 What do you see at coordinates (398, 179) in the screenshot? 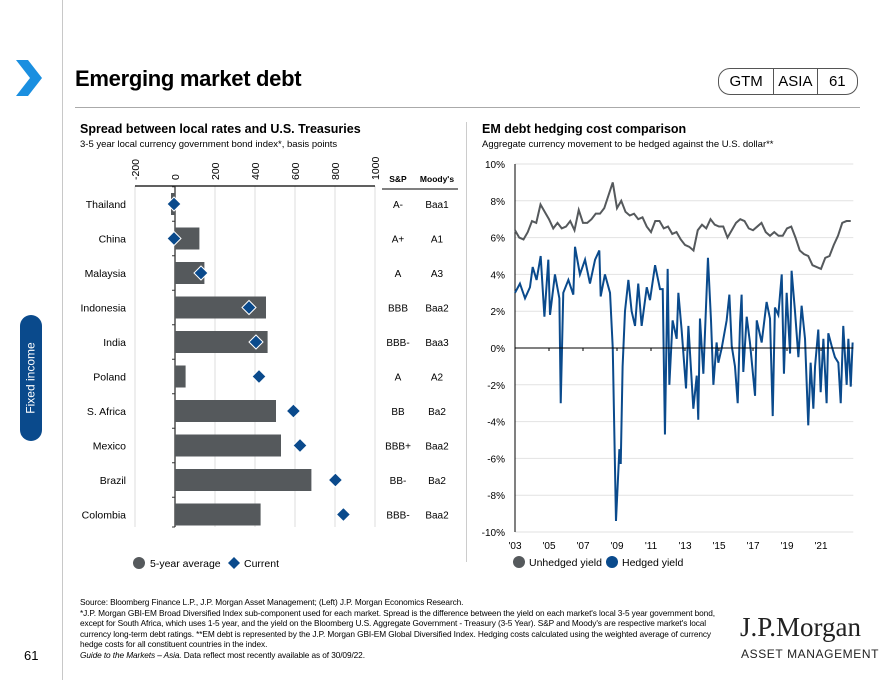
I see `sp-header: S&P` at bounding box center [398, 179].